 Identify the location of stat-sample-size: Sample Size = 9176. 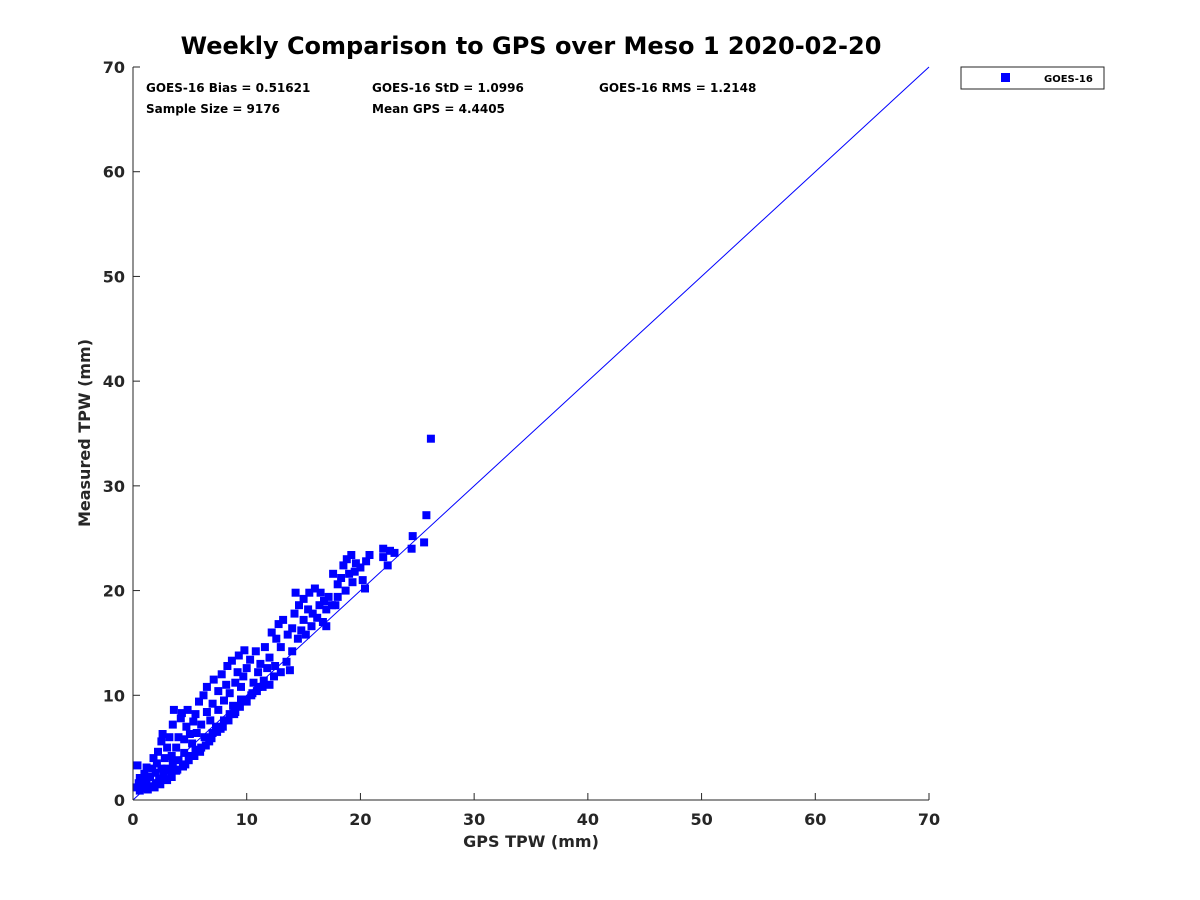
(213, 109).